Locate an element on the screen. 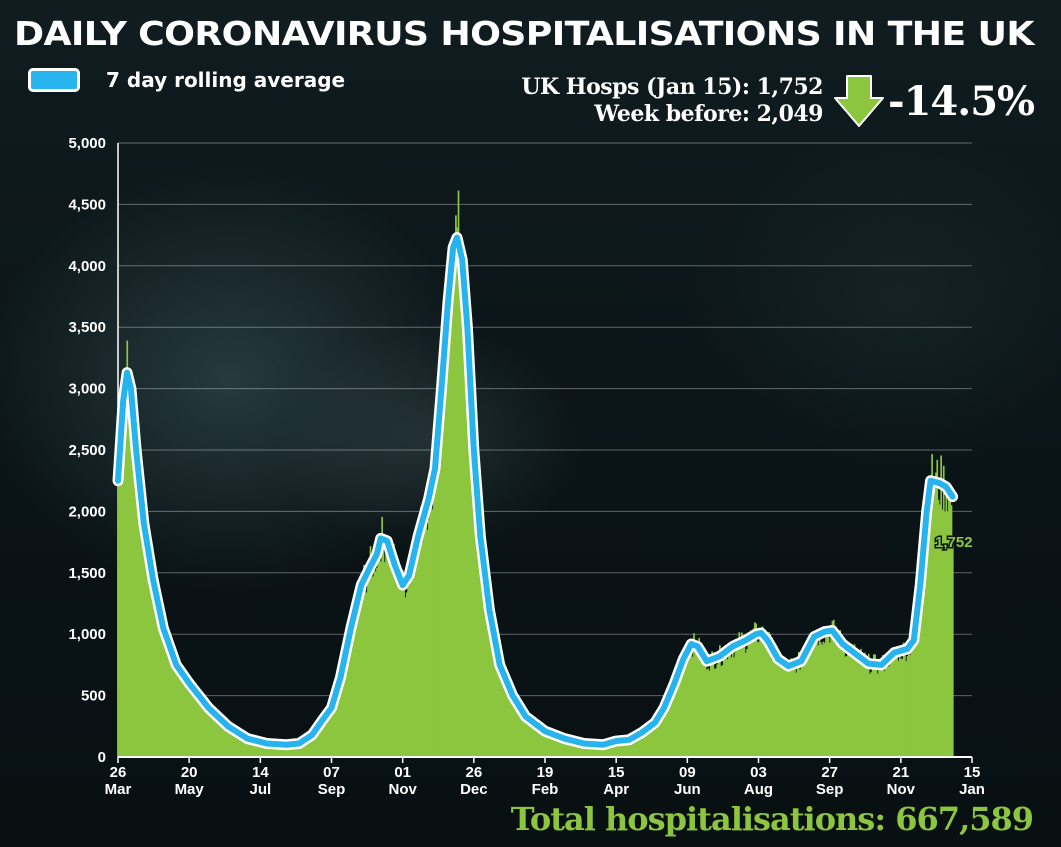 This screenshot has height=847, width=1061. x-tick-day: 15 is located at coordinates (616, 772).